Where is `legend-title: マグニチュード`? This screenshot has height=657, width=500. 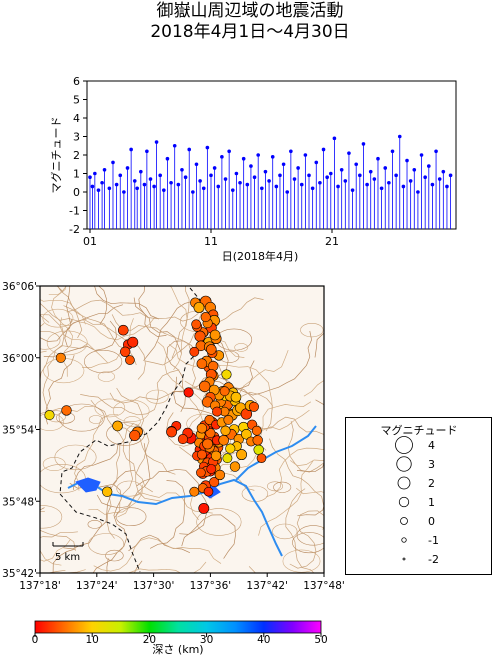 legend-title: マグニチュード is located at coordinates (419, 430).